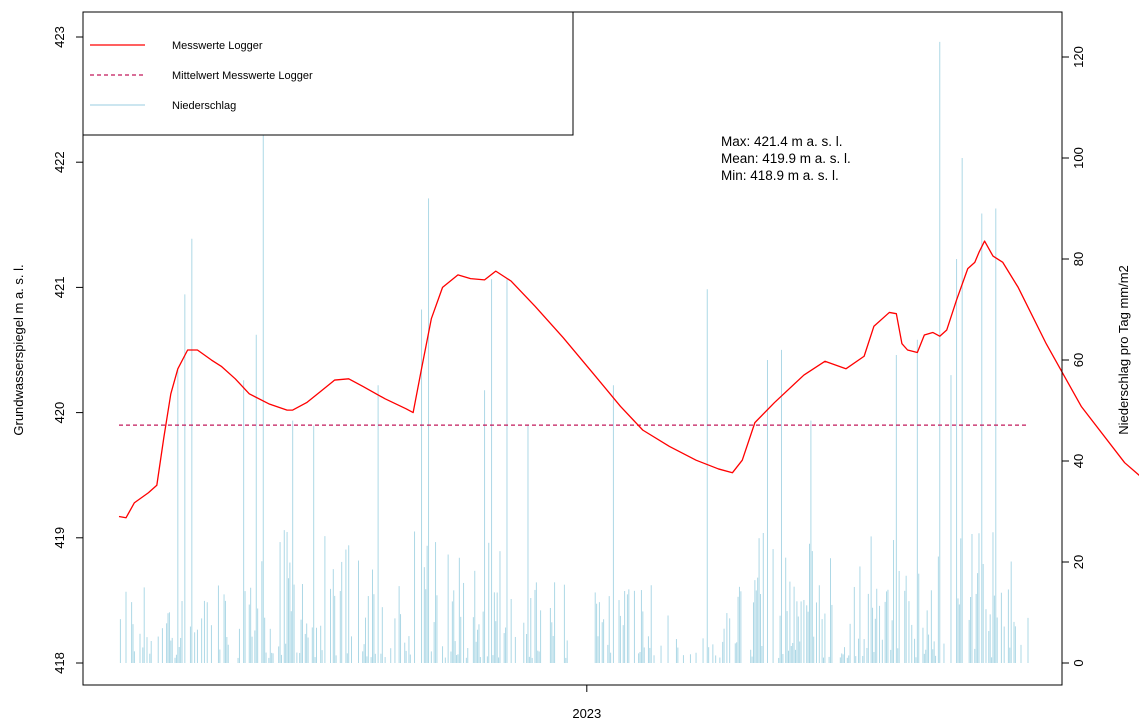 The image size is (1139, 724). I want to click on legend-label-logger: Messwerte Logger, so click(217, 46).